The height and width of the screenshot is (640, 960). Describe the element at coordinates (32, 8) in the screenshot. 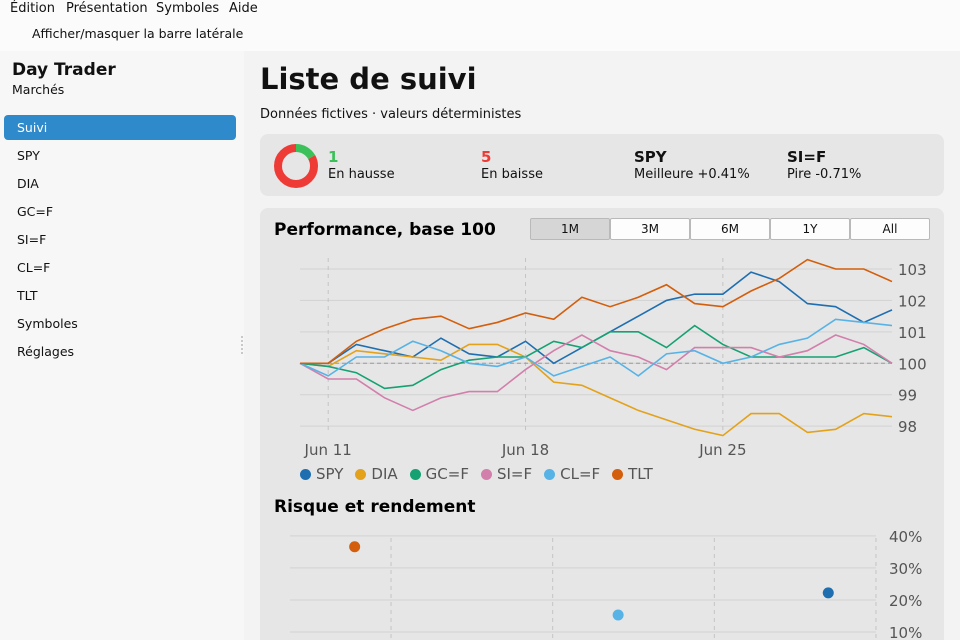

I see `menu-item: Édition` at that location.